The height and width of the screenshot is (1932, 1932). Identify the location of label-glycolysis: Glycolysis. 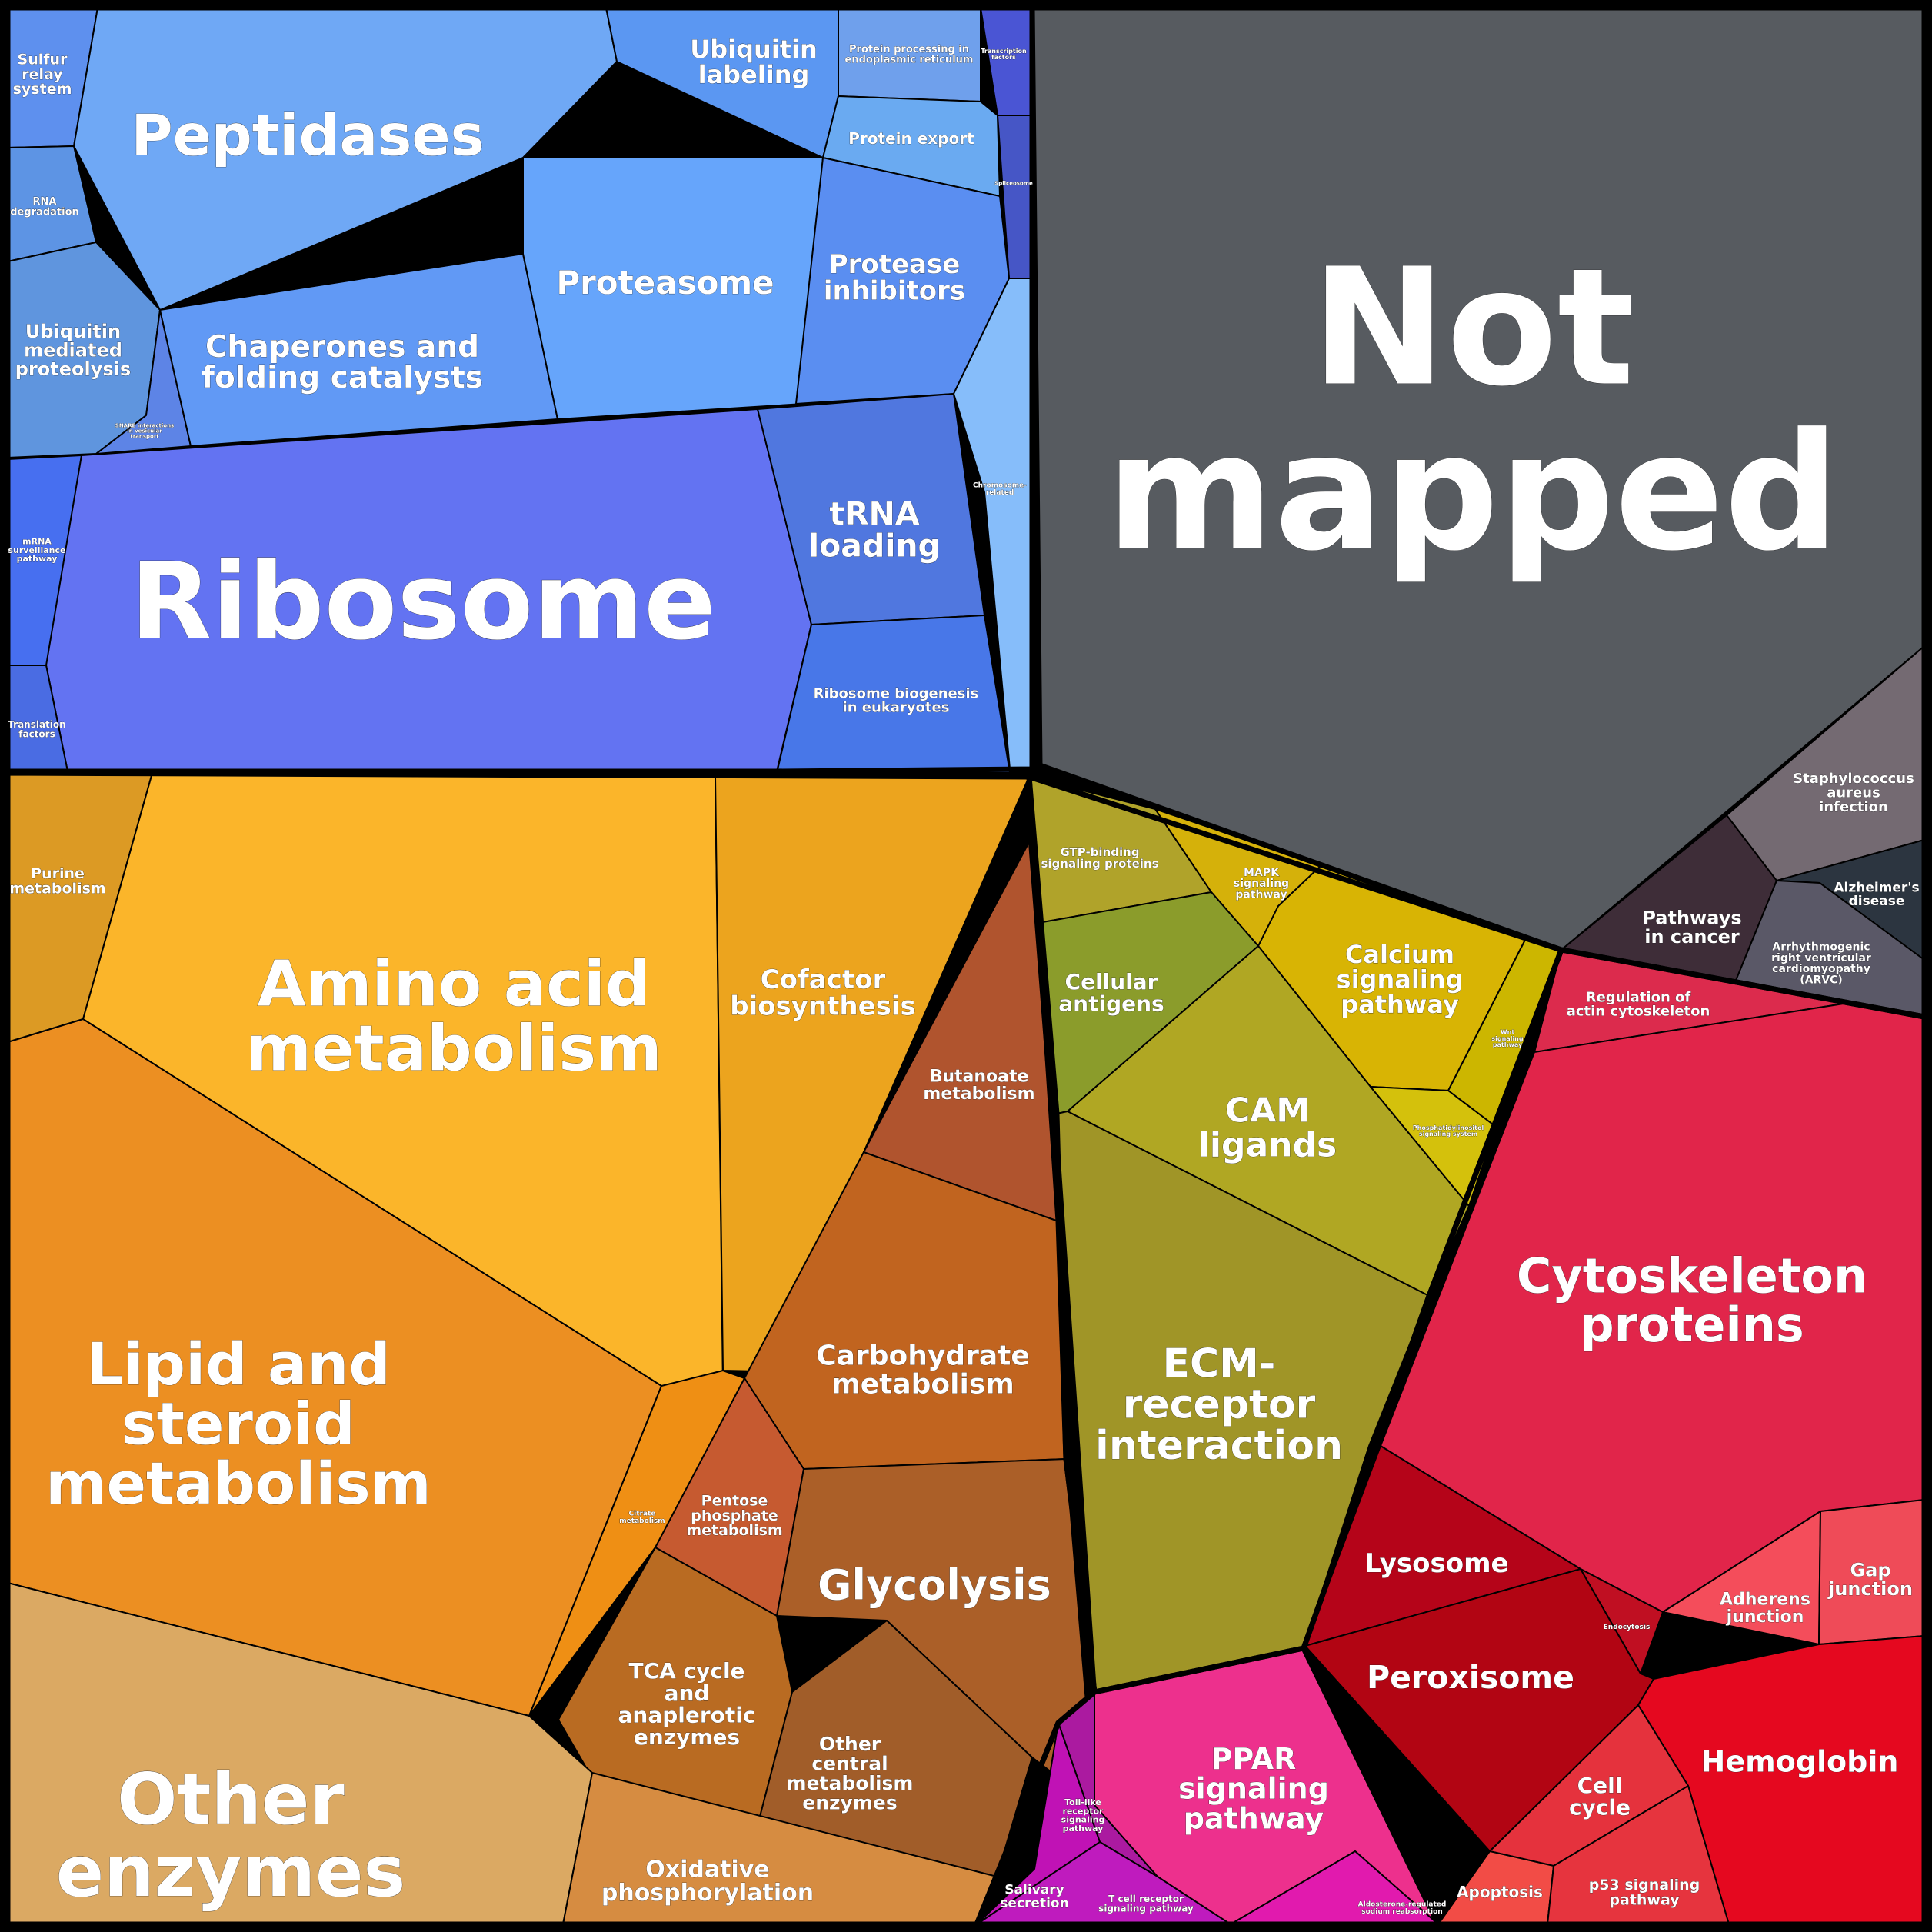
(934, 1585).